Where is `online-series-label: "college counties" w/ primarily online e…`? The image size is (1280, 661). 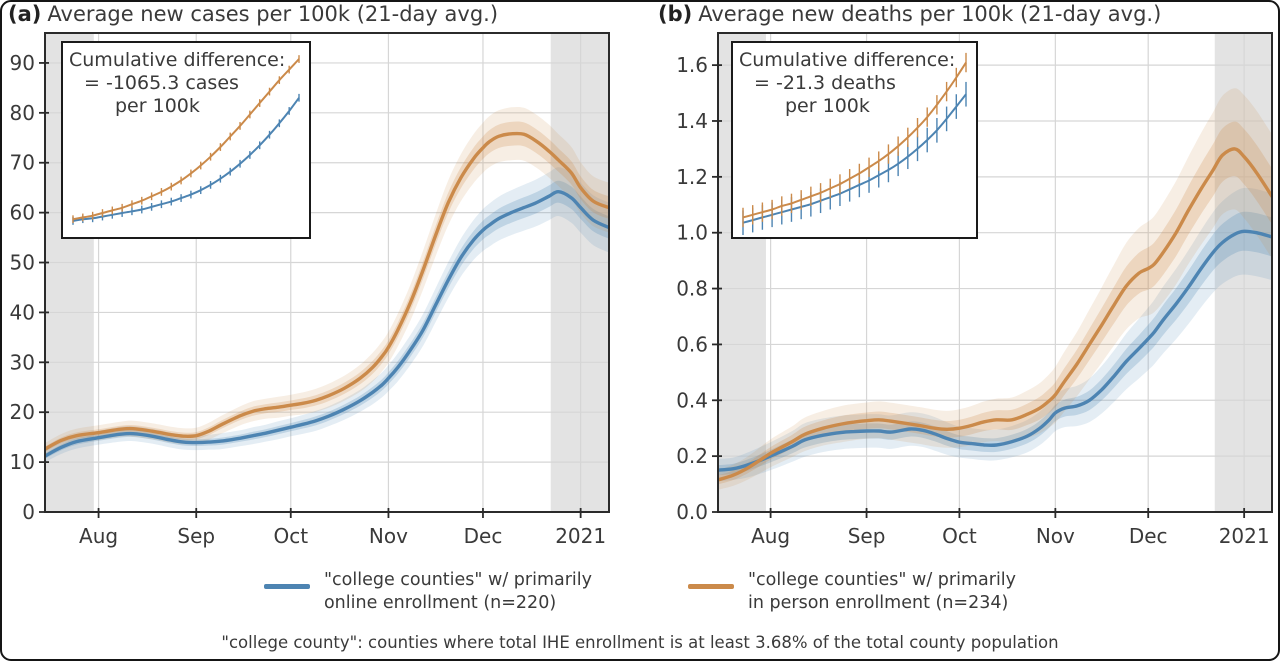 online-series-label: "college counties" w/ primarily online e… is located at coordinates (457, 592).